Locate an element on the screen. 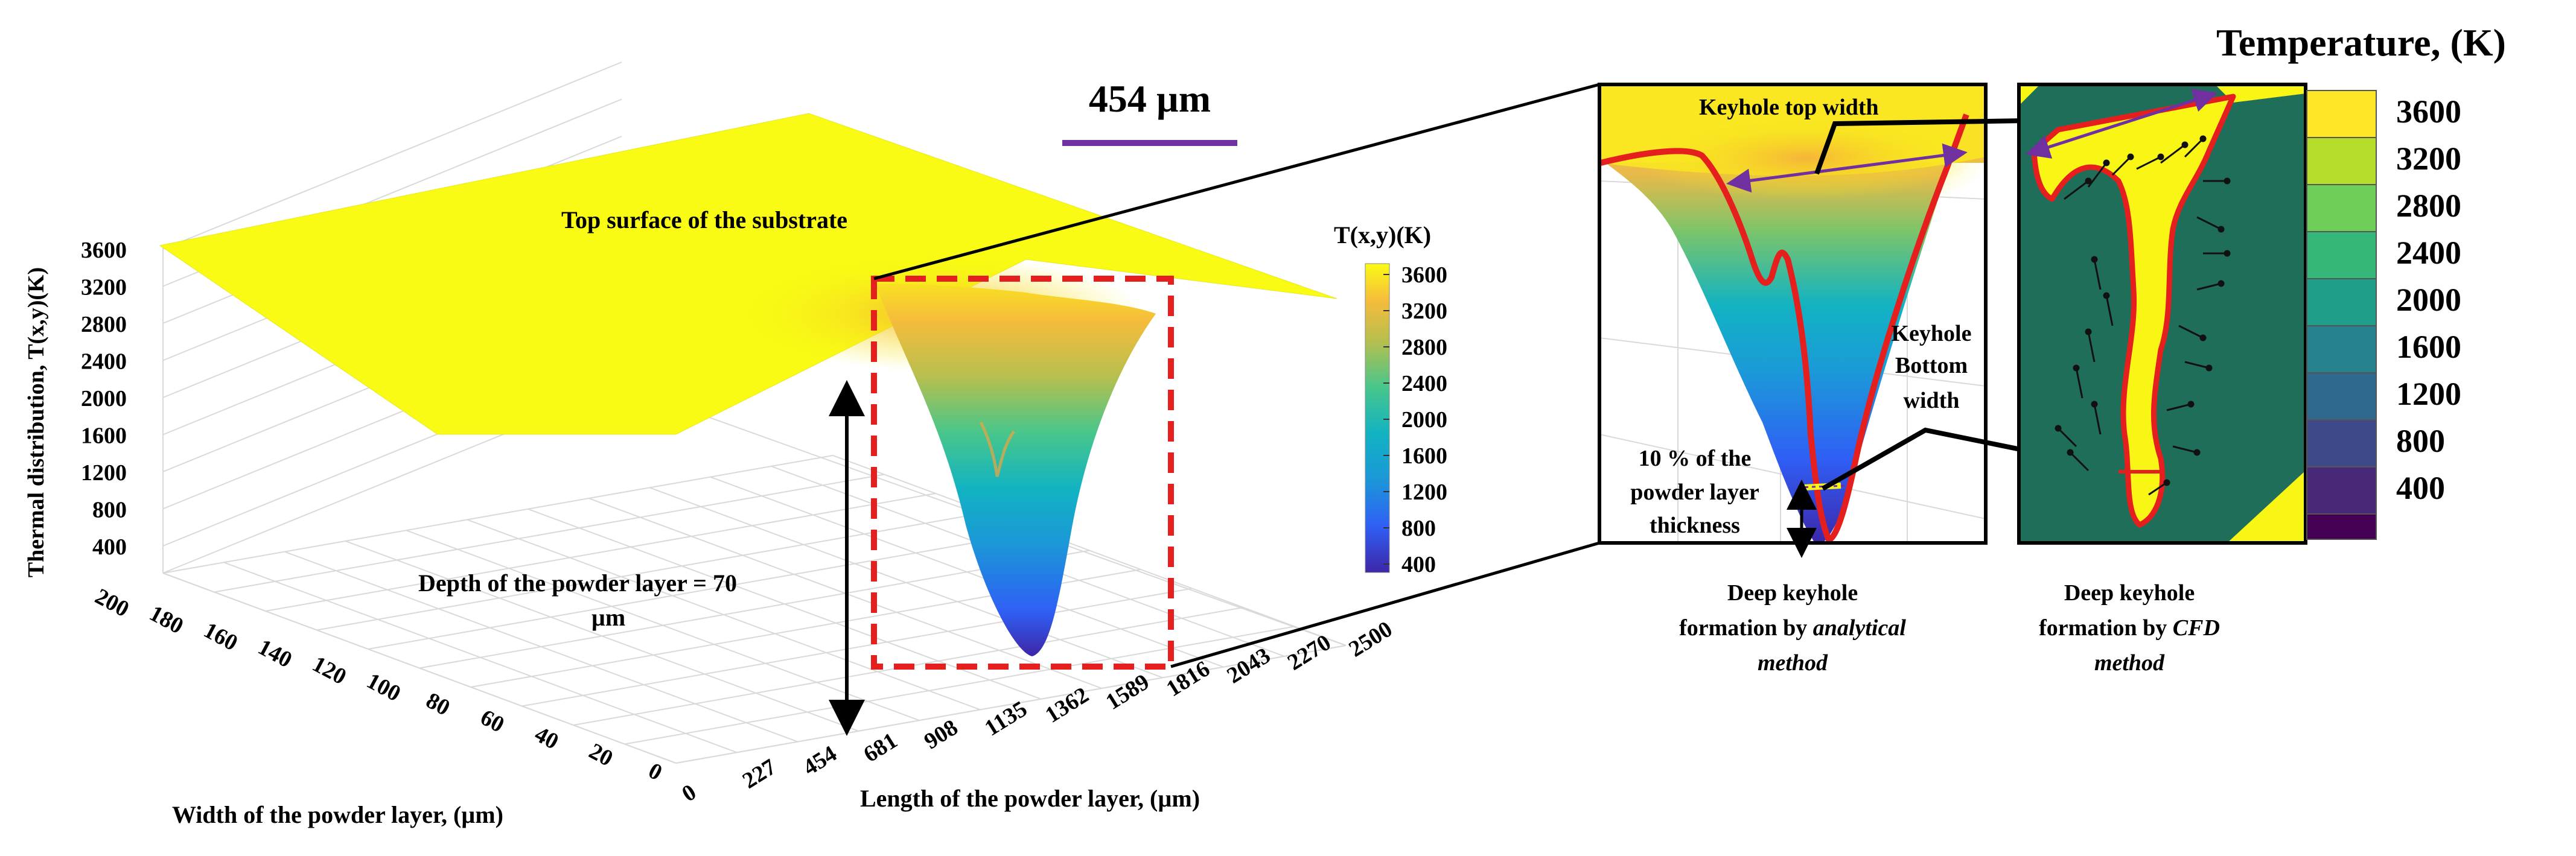 Image resolution: width=2576 pixels, height=856 pixels. zoom-panel-analytical is located at coordinates (1793, 320).